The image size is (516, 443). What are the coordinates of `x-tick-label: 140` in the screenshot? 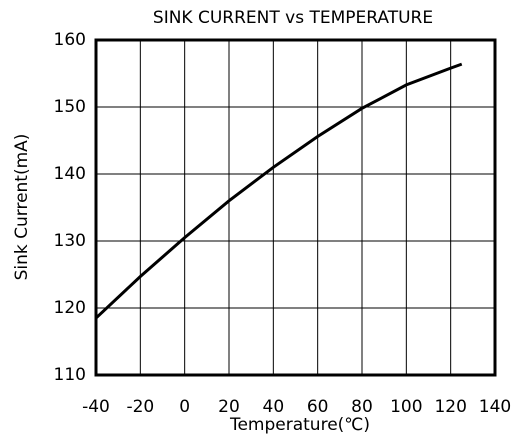 It's located at (495, 407).